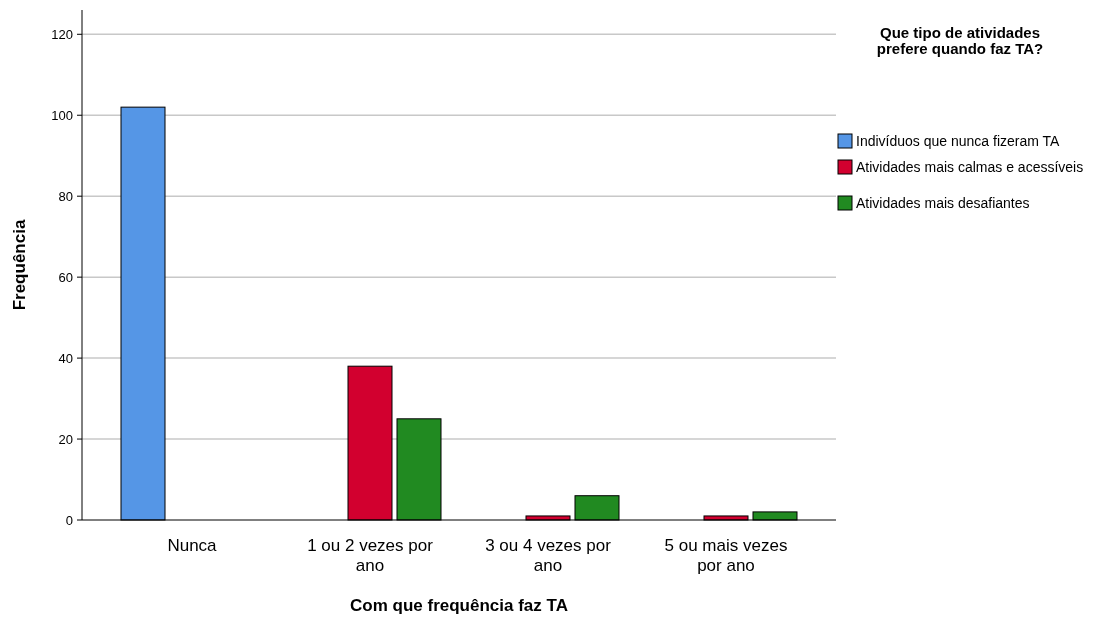 The width and height of the screenshot is (1115, 617). What do you see at coordinates (192, 545) in the screenshot?
I see `x-tick-label: Nunca` at bounding box center [192, 545].